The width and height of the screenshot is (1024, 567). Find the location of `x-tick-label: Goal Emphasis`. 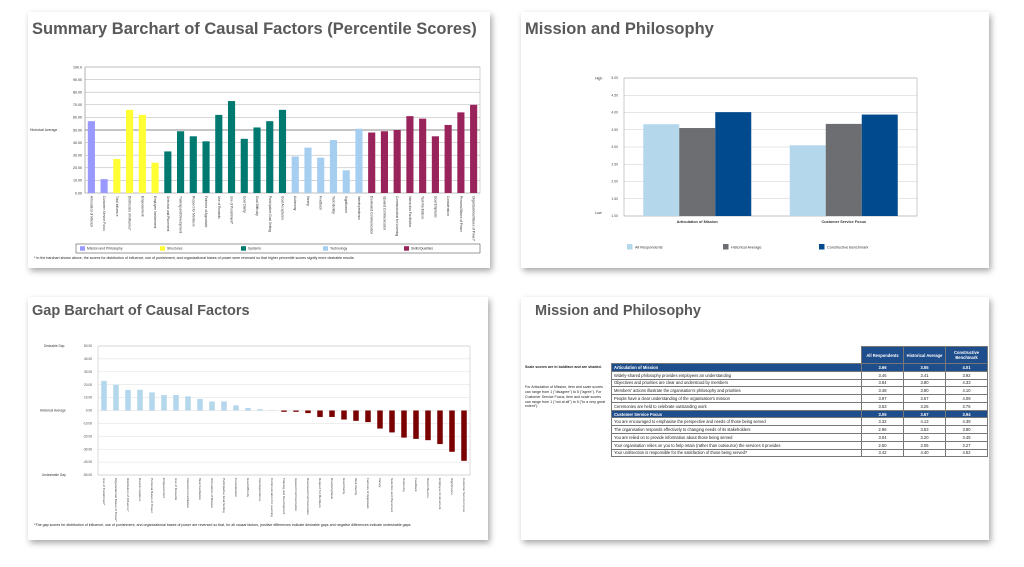

x-tick-label: Goal Emphasis is located at coordinates (435, 207).